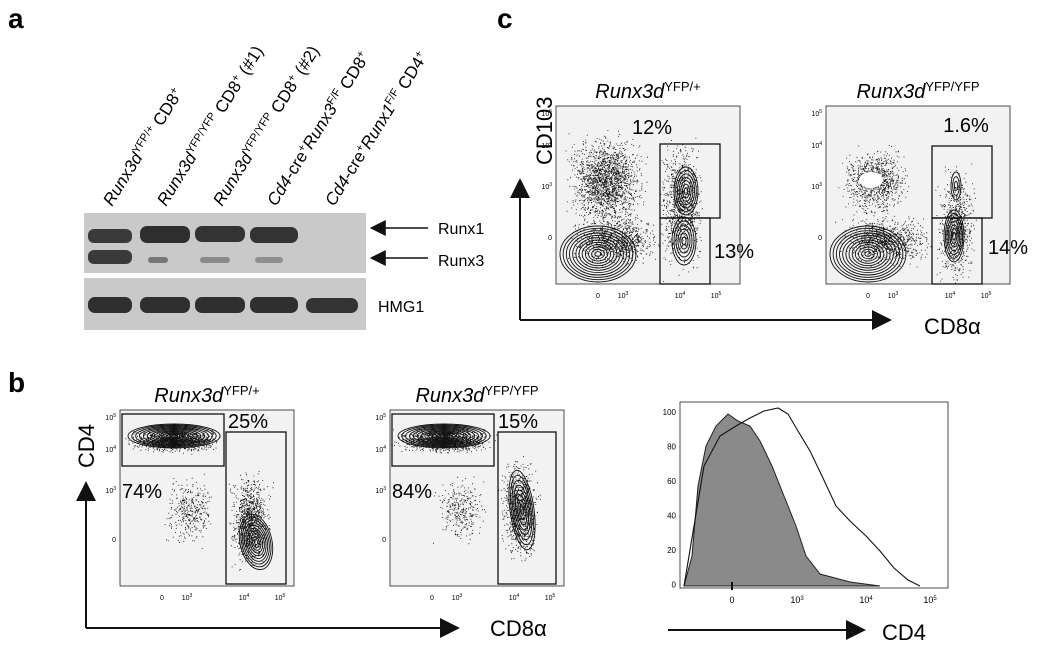 The height and width of the screenshot is (654, 1050). I want to click on hist-xtick: 103, so click(797, 600).